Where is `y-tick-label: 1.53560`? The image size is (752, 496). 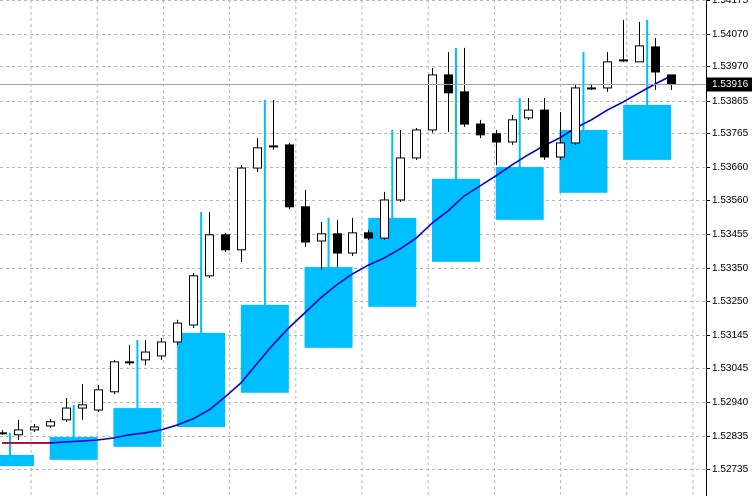 y-tick-label: 1.53560 is located at coordinates (730, 200).